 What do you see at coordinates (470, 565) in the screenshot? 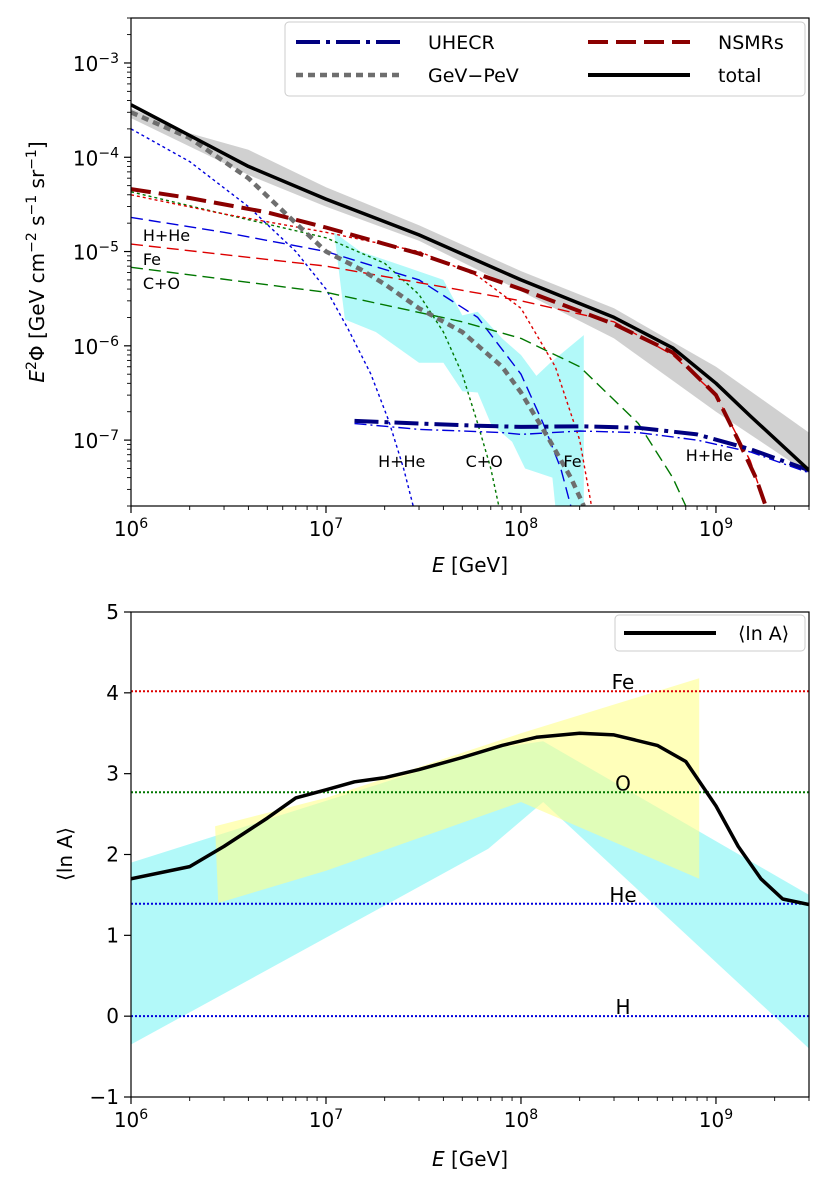
I see `flux-x-label: E [GeV]` at bounding box center [470, 565].